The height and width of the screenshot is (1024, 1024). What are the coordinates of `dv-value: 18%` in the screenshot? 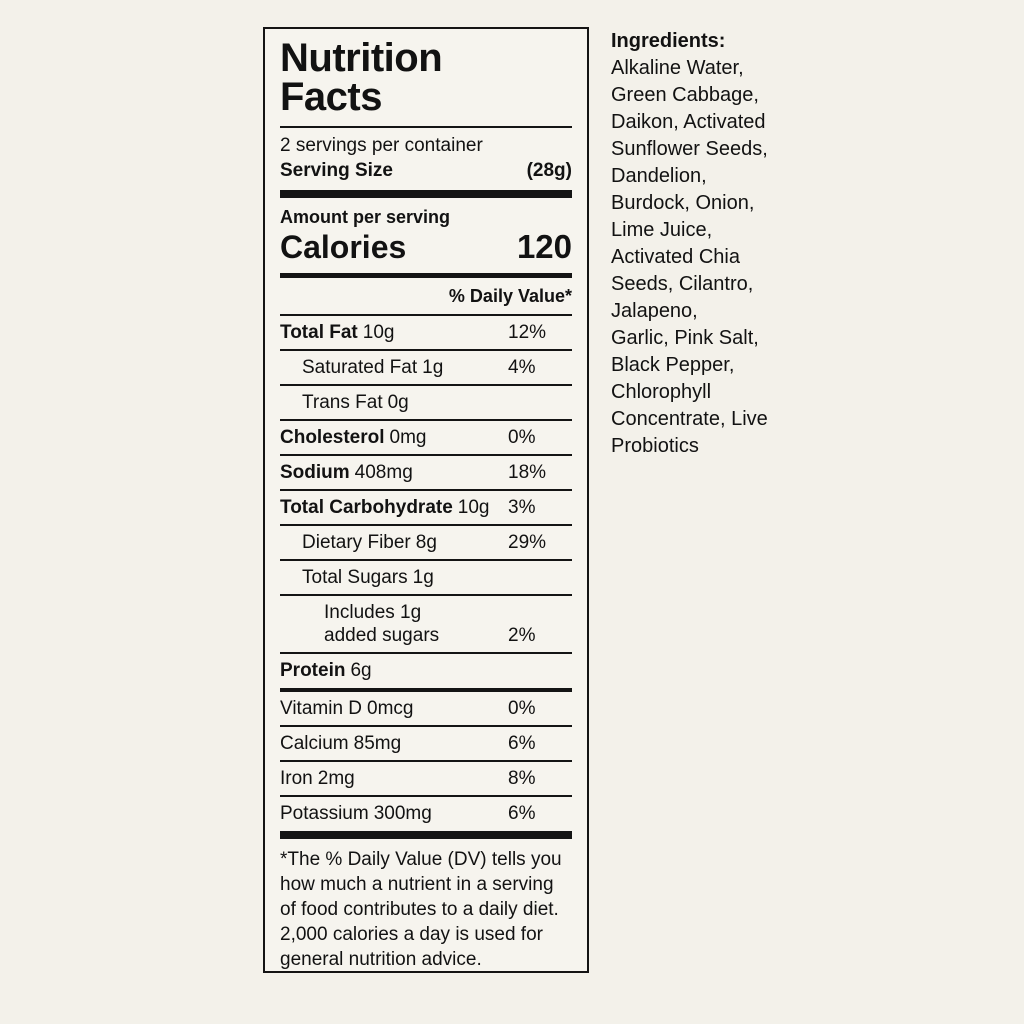 It's located at (527, 472).